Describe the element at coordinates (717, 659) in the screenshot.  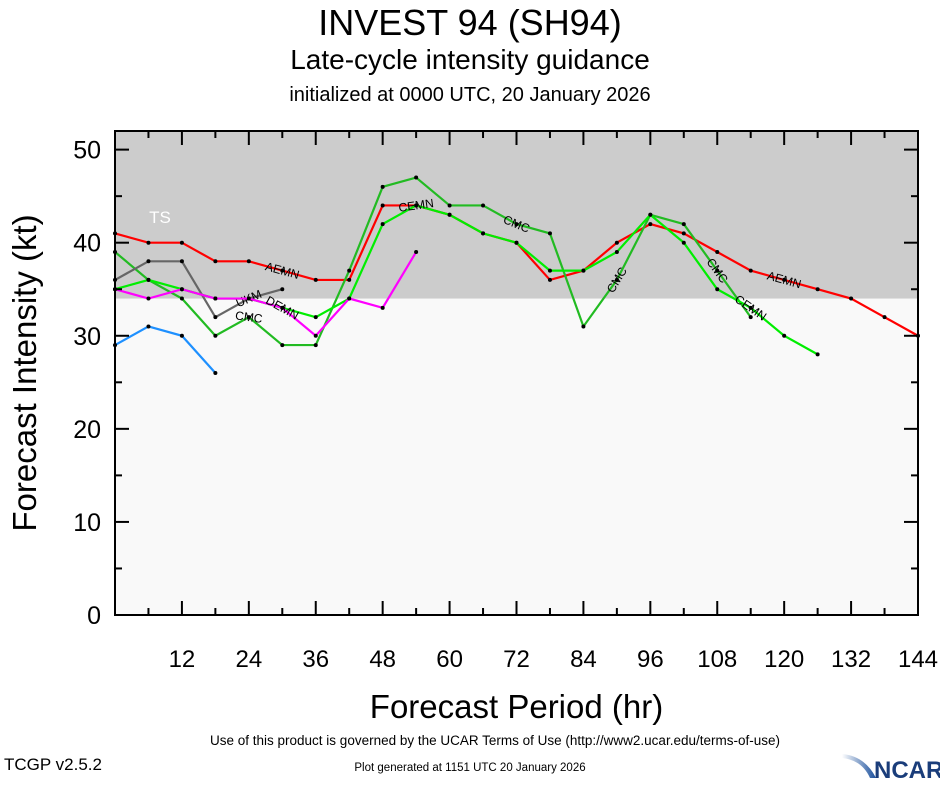
I see `x-tick-label: 108` at that location.